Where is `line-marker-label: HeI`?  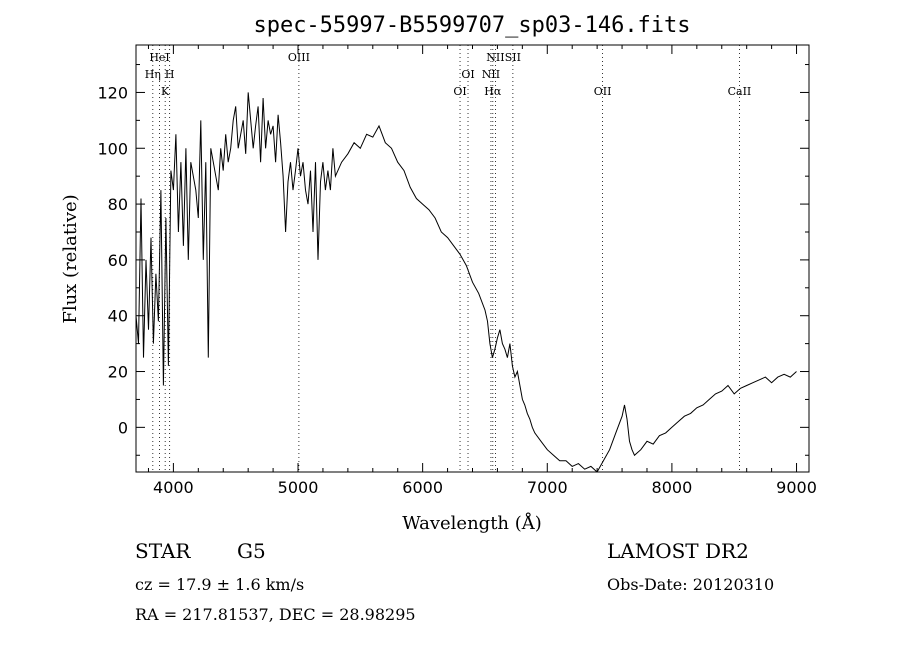
line-marker-label: HeI is located at coordinates (159, 57).